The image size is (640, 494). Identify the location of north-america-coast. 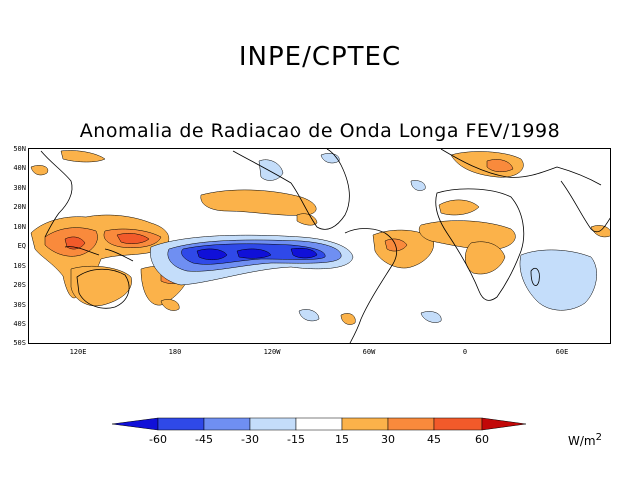
(291, 189).